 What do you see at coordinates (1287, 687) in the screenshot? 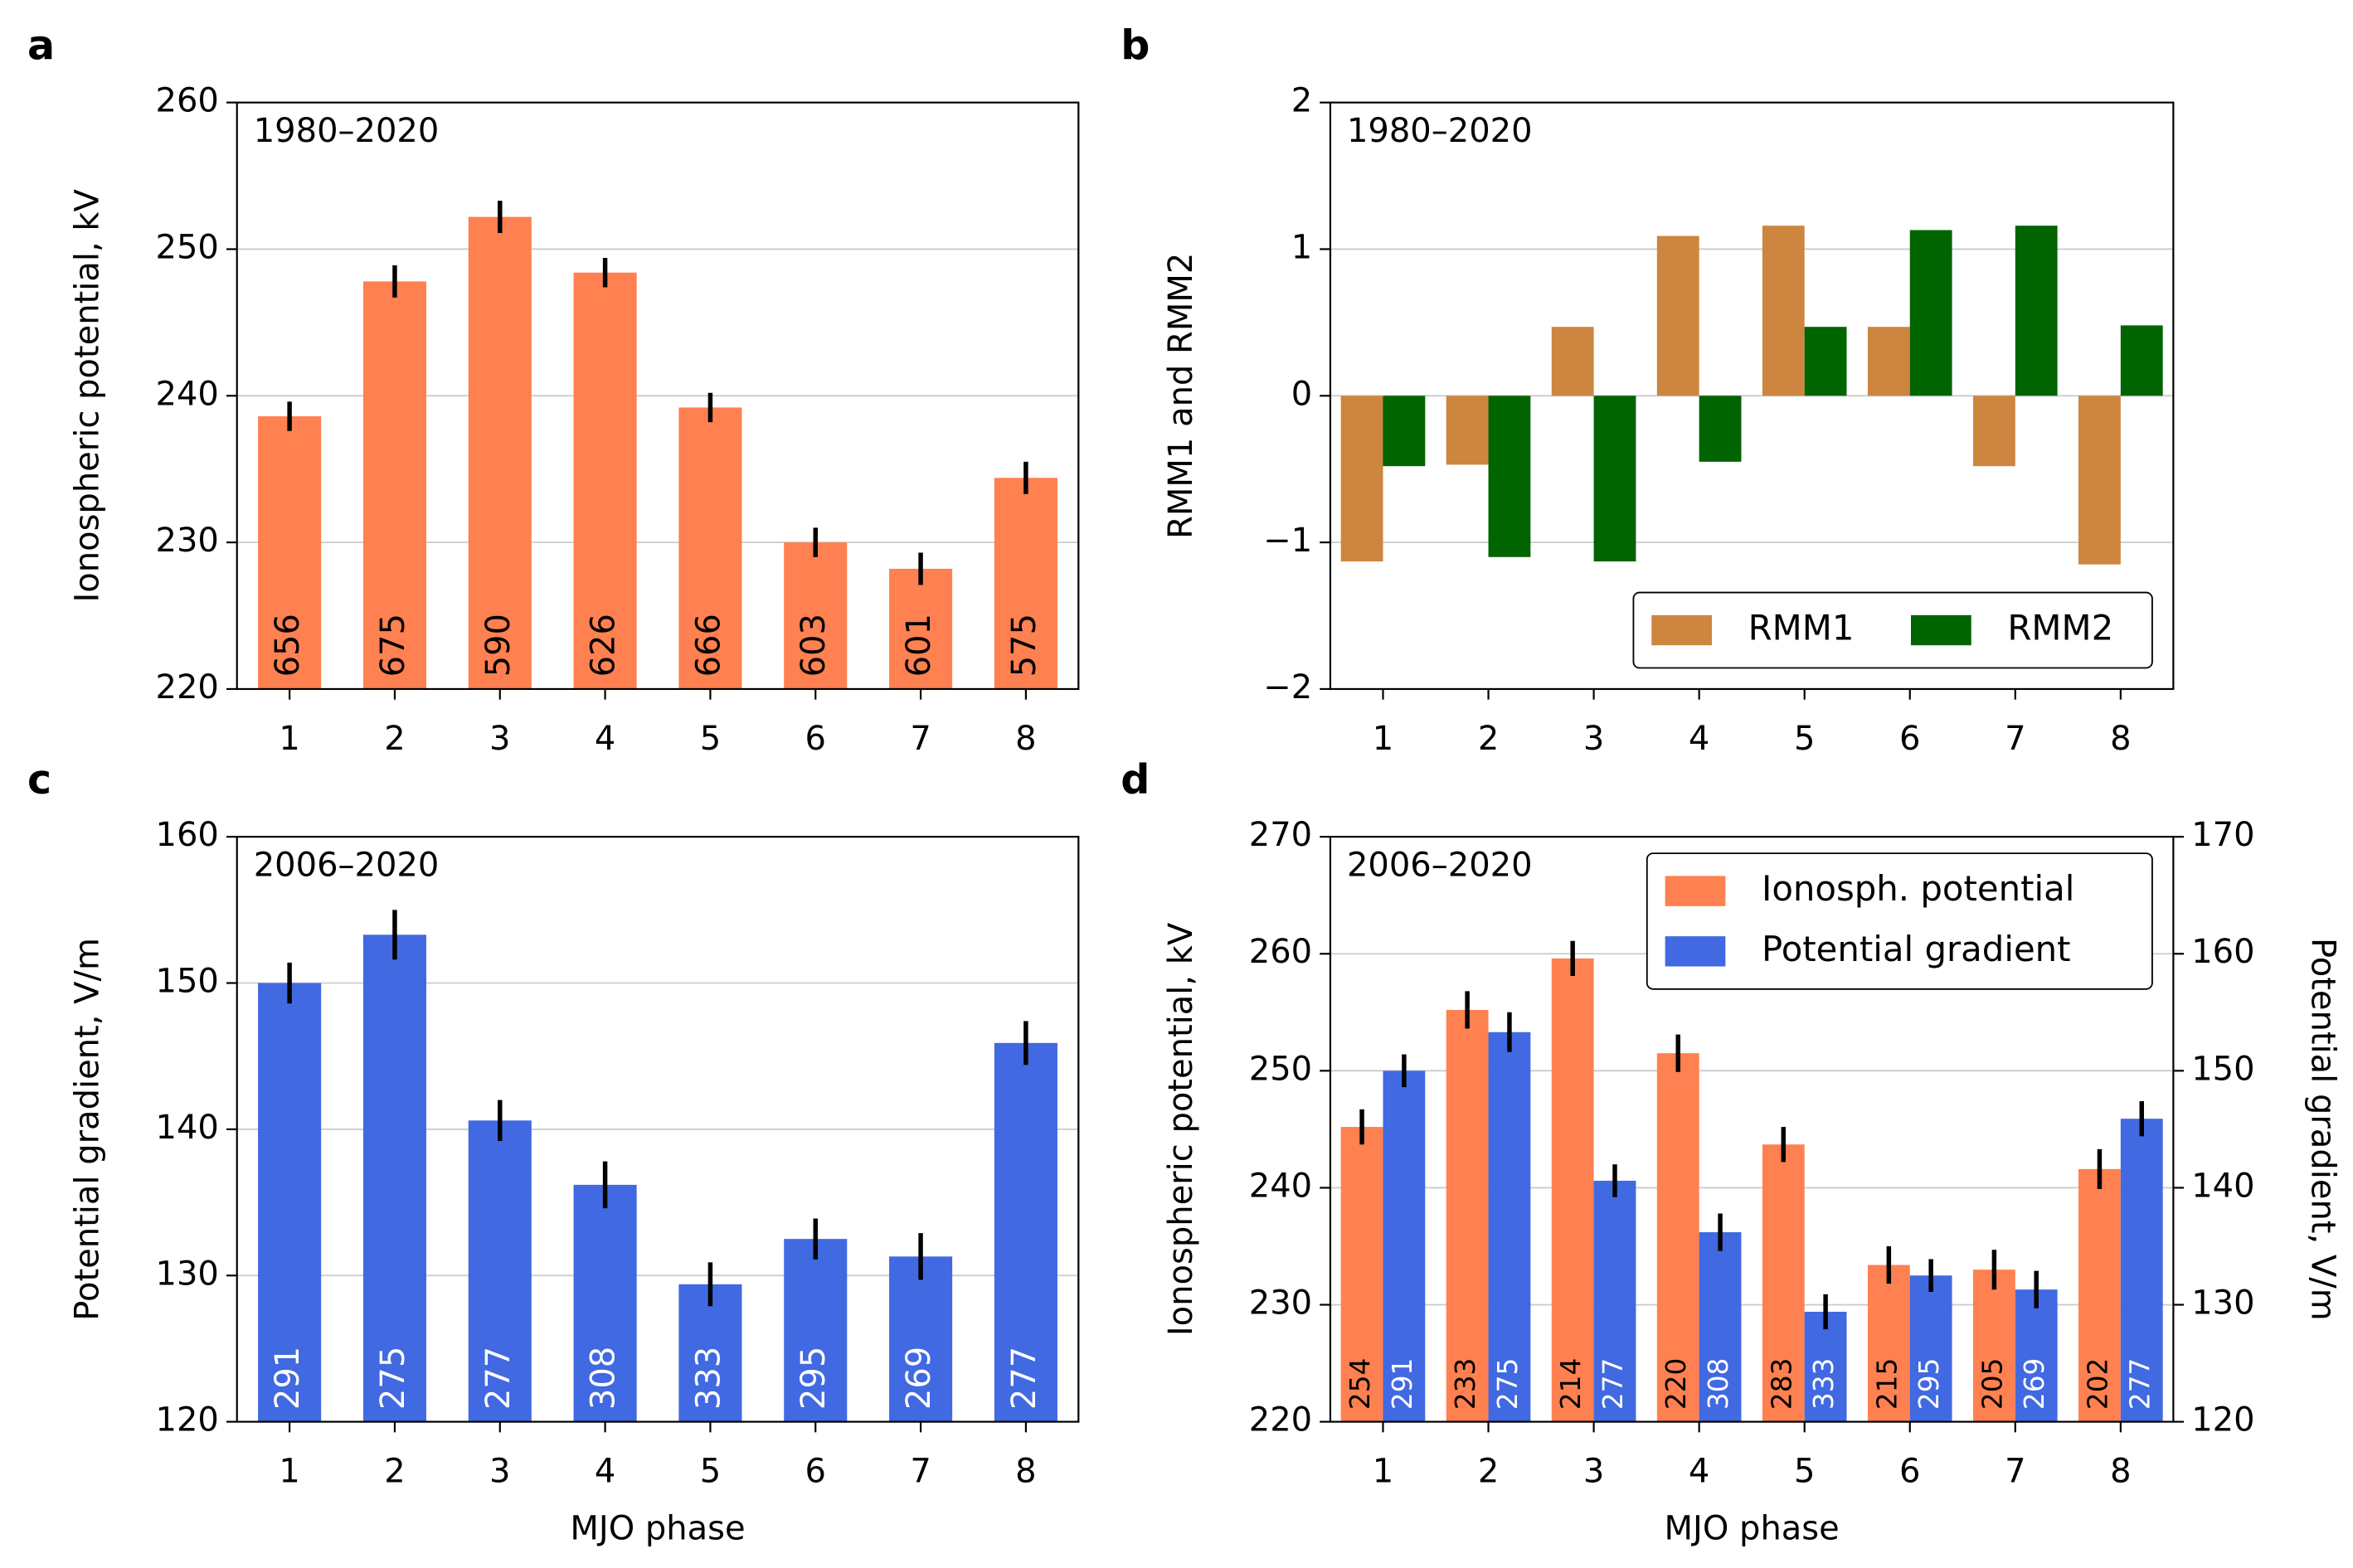
I see `y-tick-label: −2` at bounding box center [1287, 687].